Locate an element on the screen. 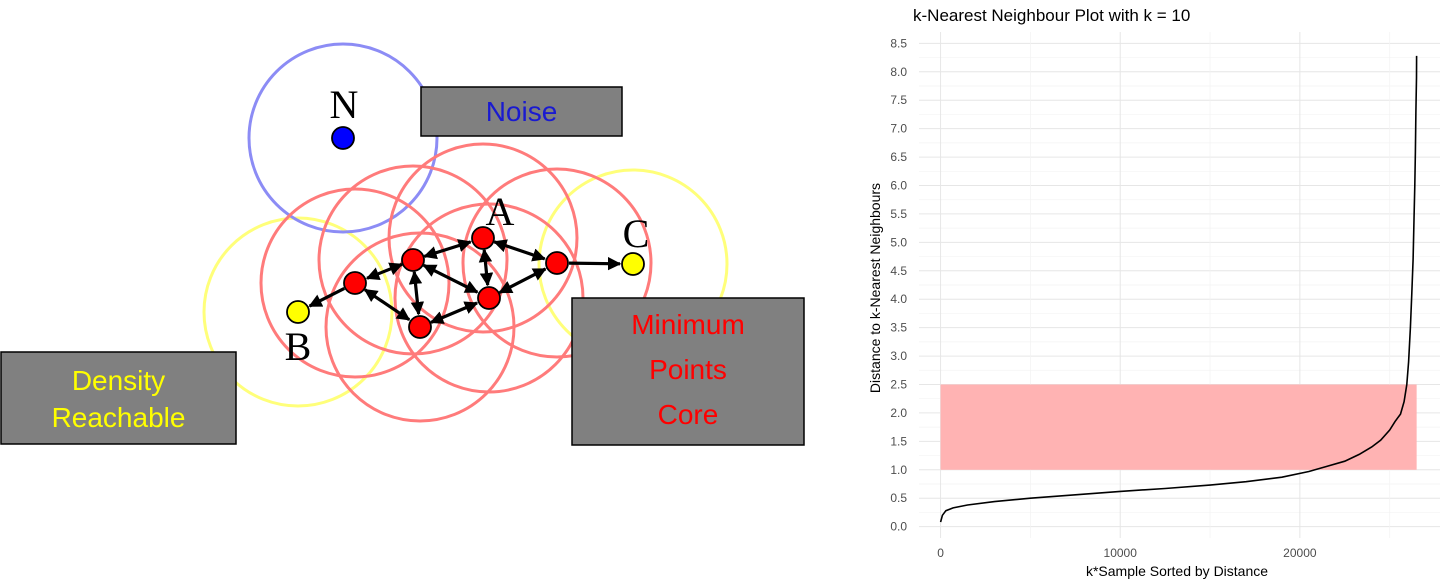 The height and width of the screenshot is (587, 1448). y-tick-label: 0.0 is located at coordinates (898, 527).